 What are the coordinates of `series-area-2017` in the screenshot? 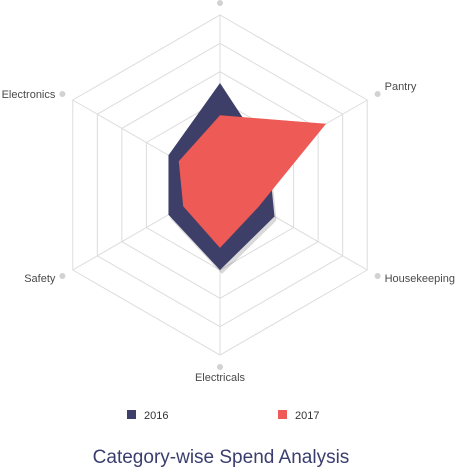 It's located at (252, 181).